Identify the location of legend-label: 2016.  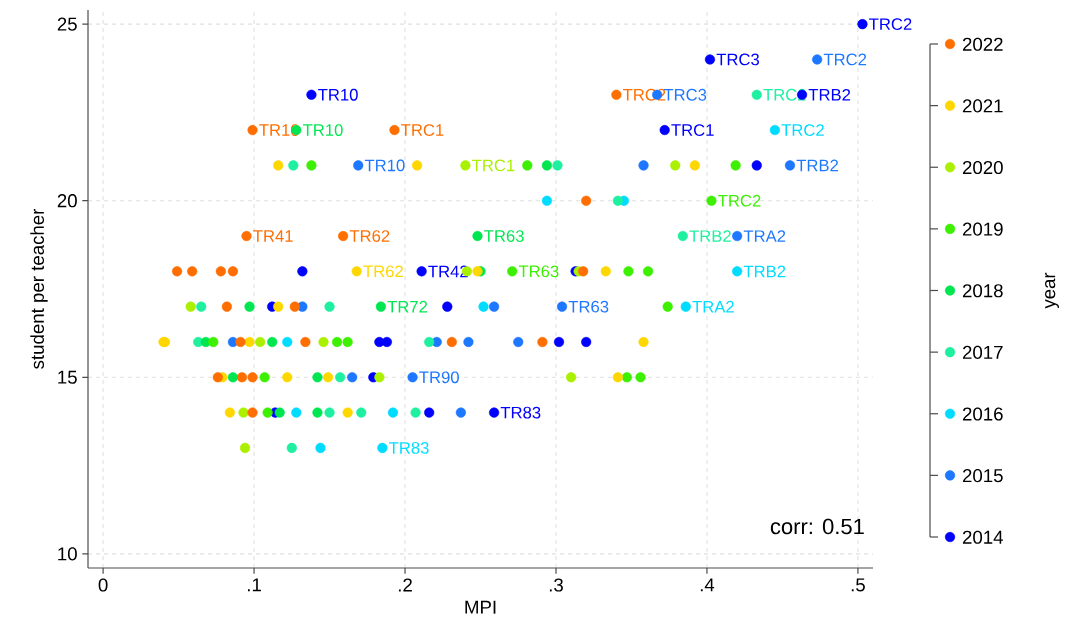
(982, 414).